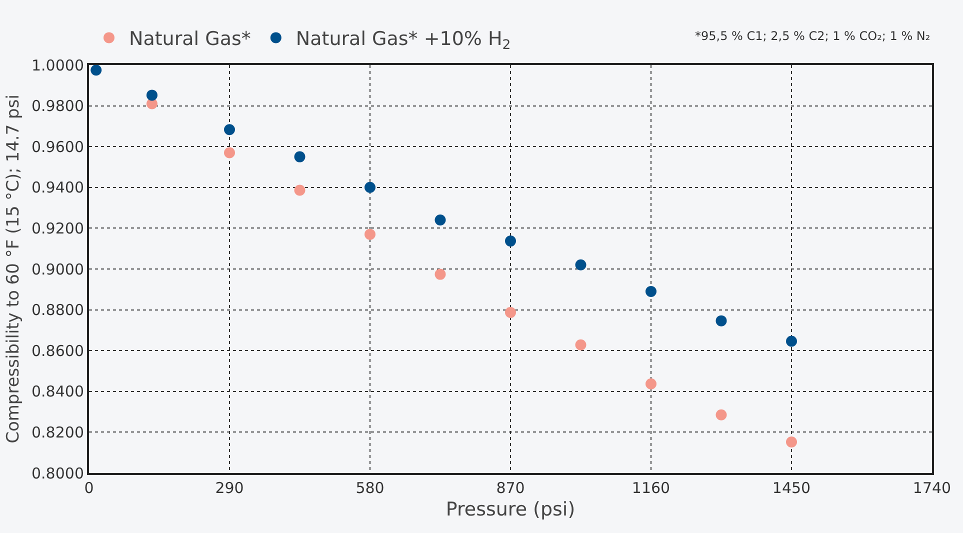  I want to click on y-tick-label: 0.8400, so click(58, 391).